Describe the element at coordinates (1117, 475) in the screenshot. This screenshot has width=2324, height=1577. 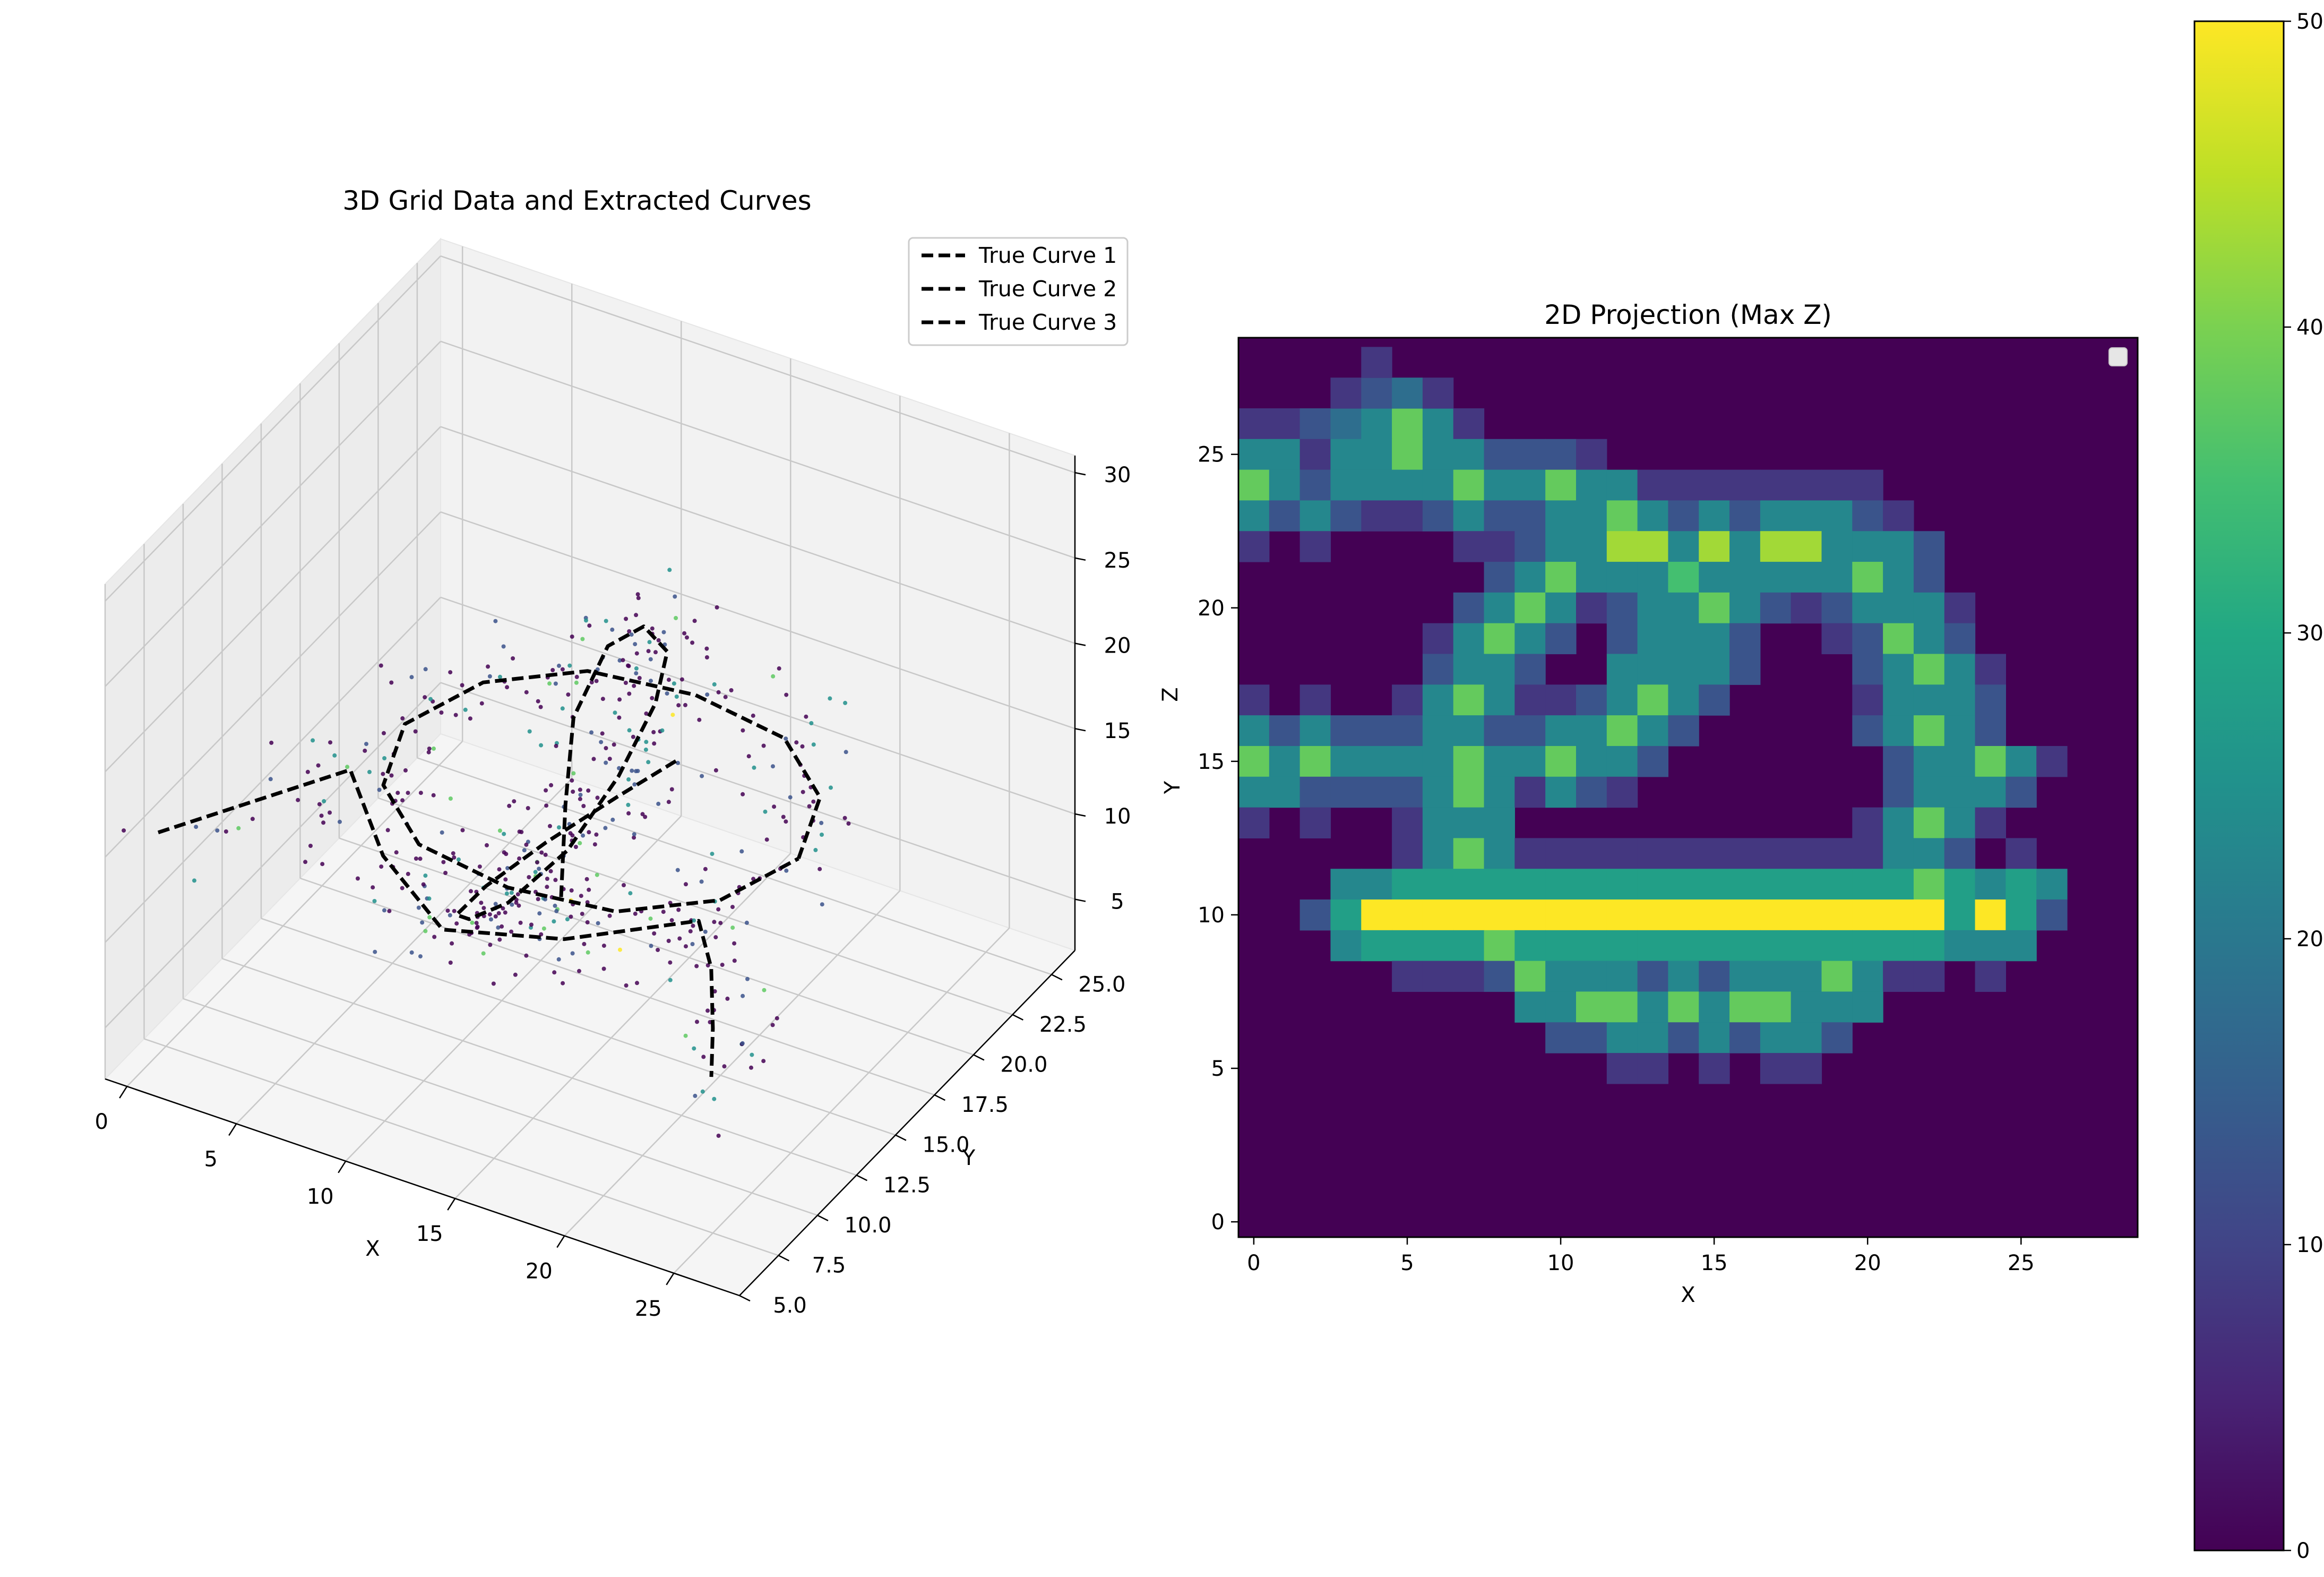
I see `z-tick-label-3d: 30` at that location.